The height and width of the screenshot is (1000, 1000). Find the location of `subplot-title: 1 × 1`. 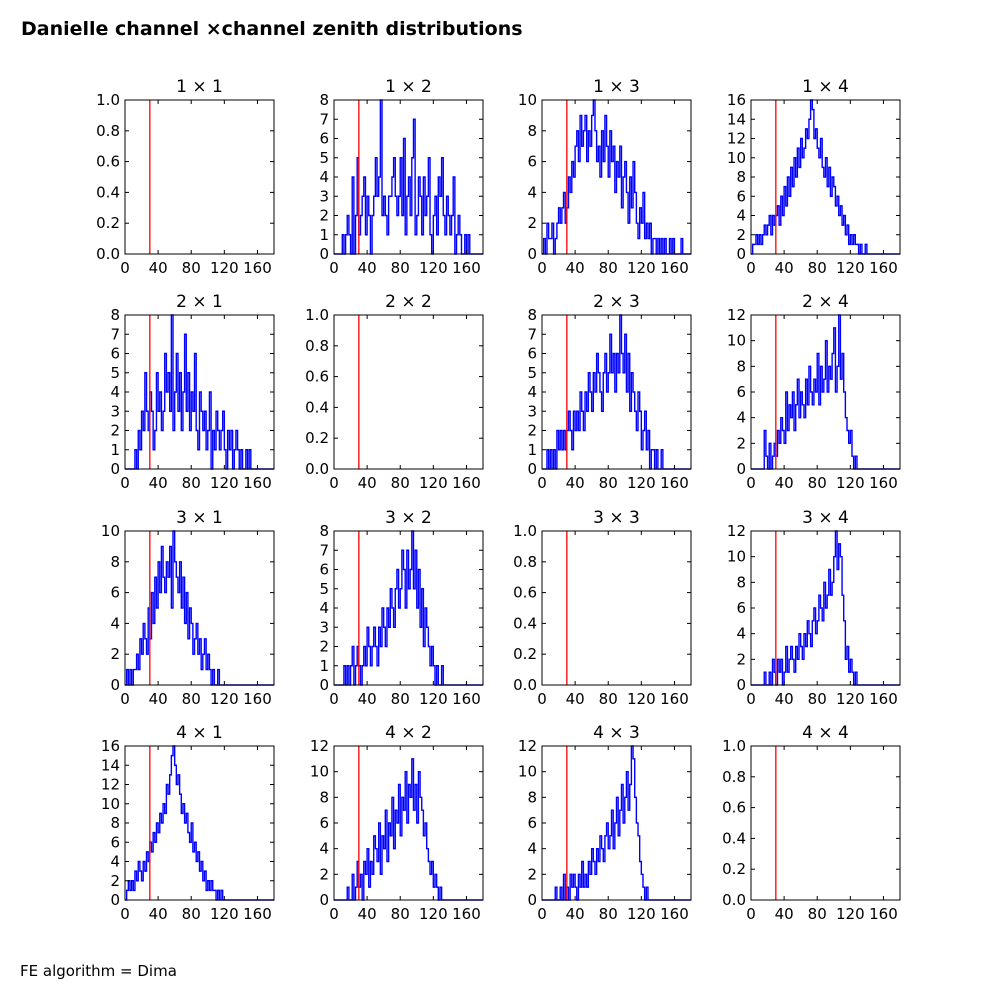

subplot-title: 1 × 1 is located at coordinates (199, 87).